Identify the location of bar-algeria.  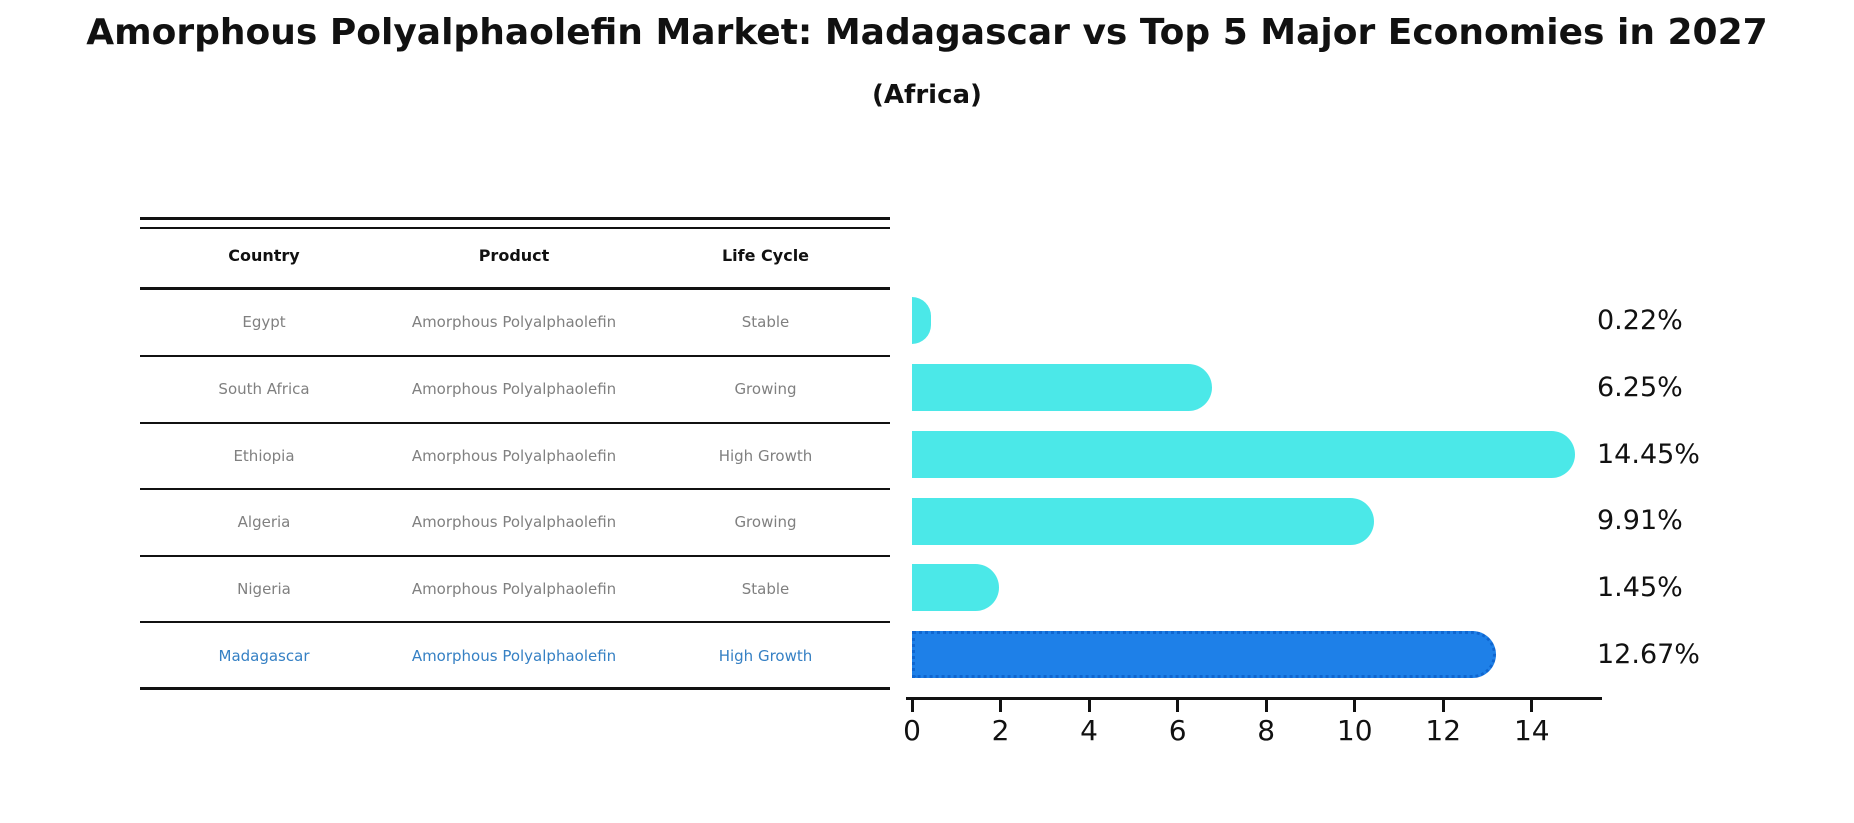
(1143, 521).